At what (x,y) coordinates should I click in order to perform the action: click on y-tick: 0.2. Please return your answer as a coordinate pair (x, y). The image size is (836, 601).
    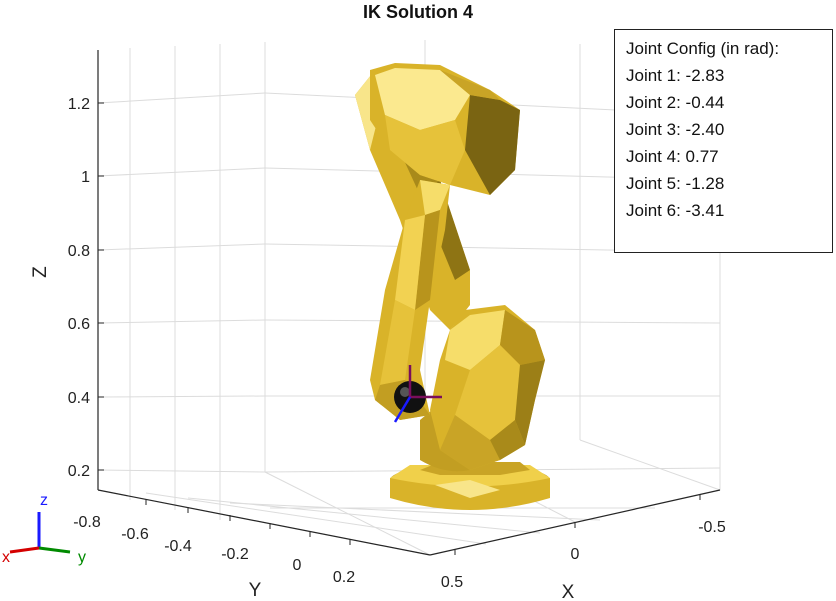
    Looking at the image, I should click on (344, 577).